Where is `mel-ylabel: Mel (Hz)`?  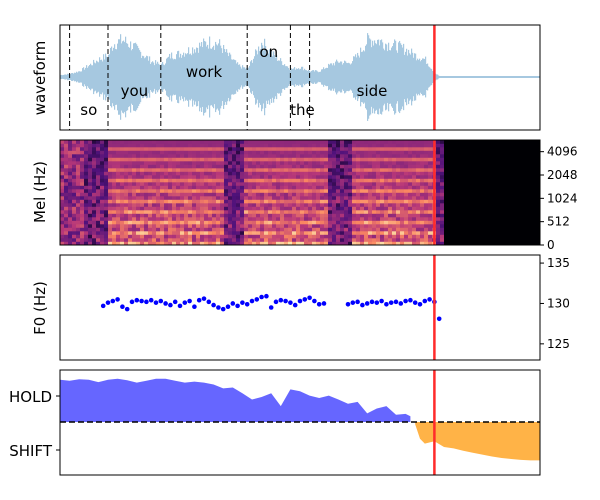
mel-ylabel: Mel (Hz) is located at coordinates (40, 192).